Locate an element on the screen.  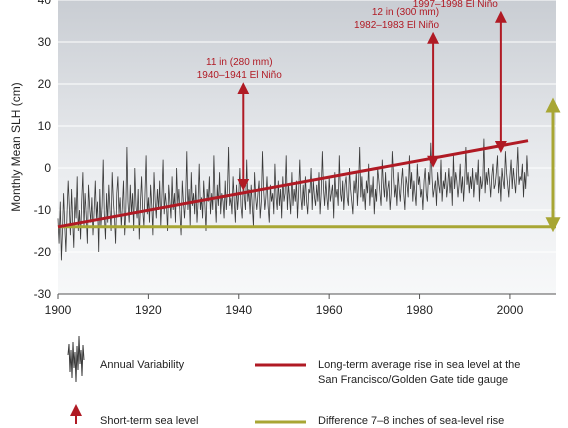
y-axis-ticks: -30 -20 -10 0 10 20 30 40 is located at coordinates (43, 150).